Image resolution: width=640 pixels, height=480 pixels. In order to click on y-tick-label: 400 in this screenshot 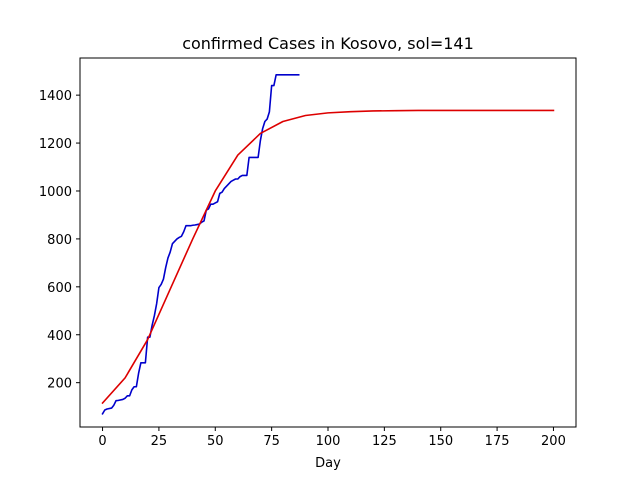, I will do `click(59, 336)`.